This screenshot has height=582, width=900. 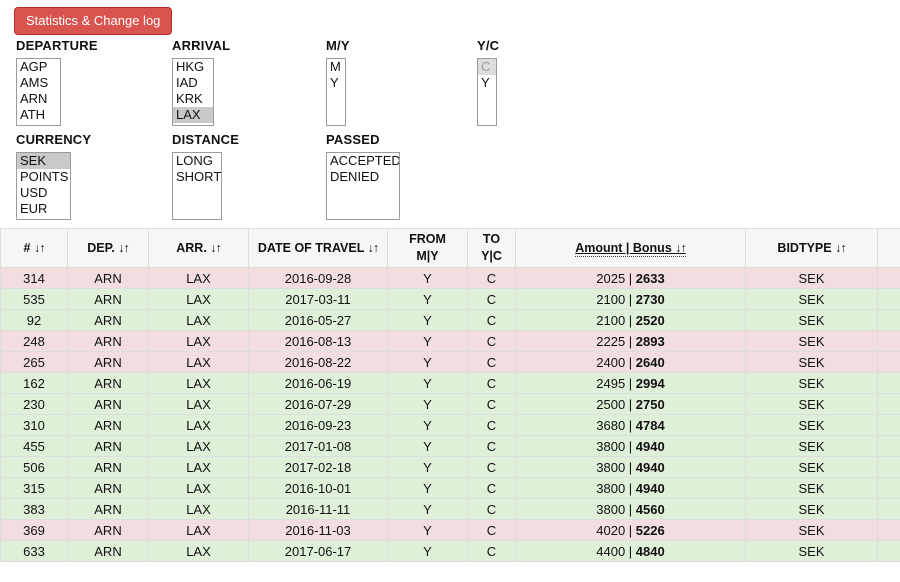 What do you see at coordinates (93, 21) in the screenshot?
I see `stats-changelog-button: Statistics & Change log` at bounding box center [93, 21].